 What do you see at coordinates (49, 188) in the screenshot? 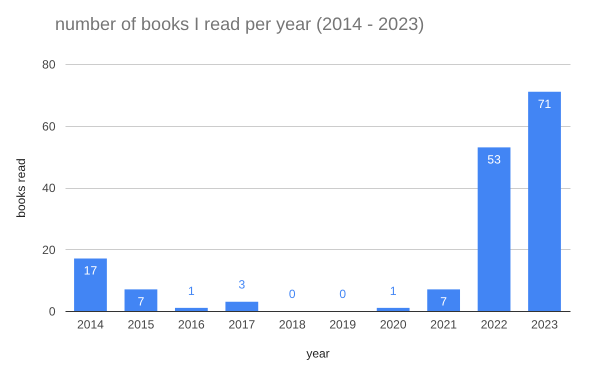
I see `y-tick-label: 40` at bounding box center [49, 188].